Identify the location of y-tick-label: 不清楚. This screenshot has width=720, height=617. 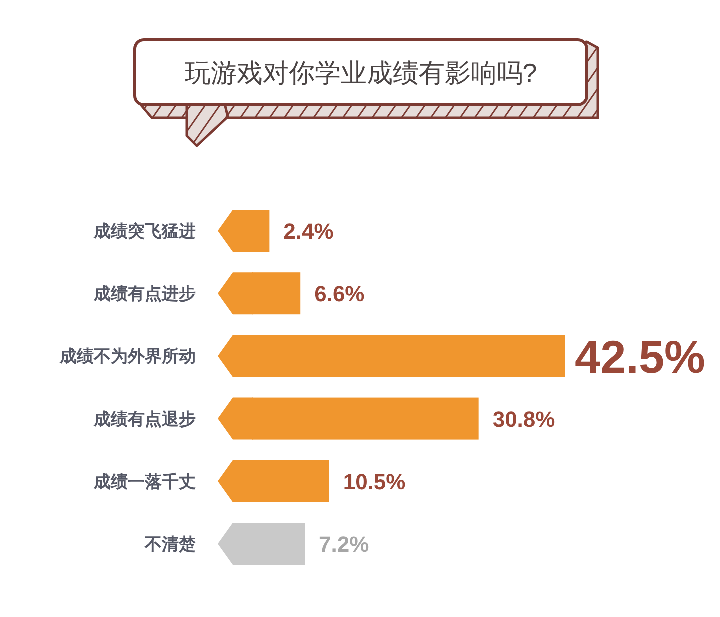
(170, 544).